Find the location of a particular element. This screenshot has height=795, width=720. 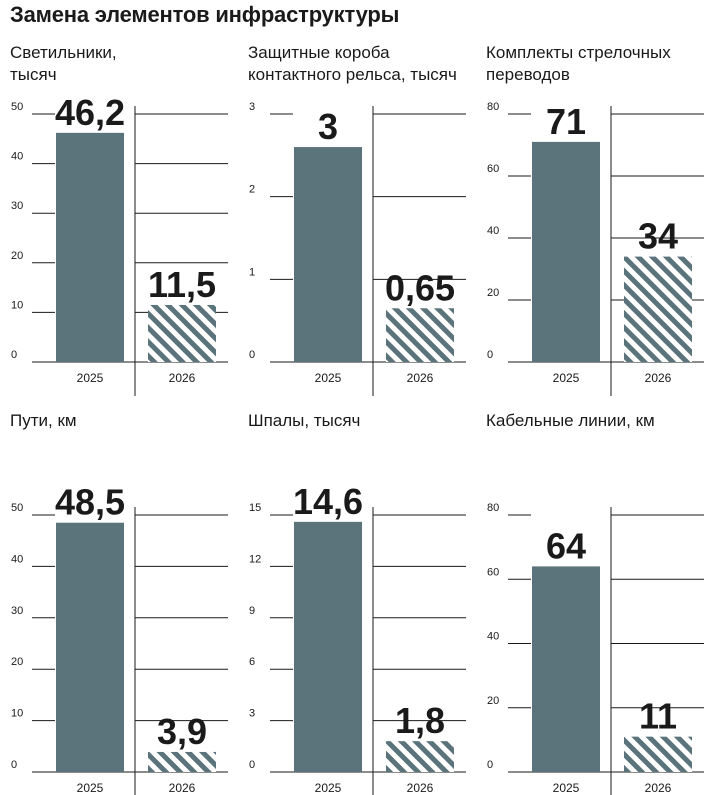

y-tick-label: 12 is located at coordinates (255, 559).